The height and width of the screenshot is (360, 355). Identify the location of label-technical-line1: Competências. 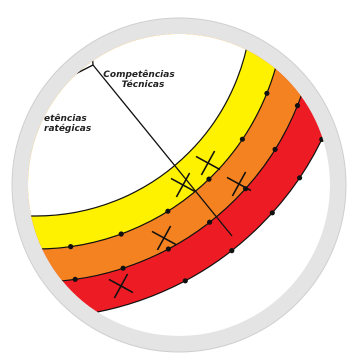
(139, 74).